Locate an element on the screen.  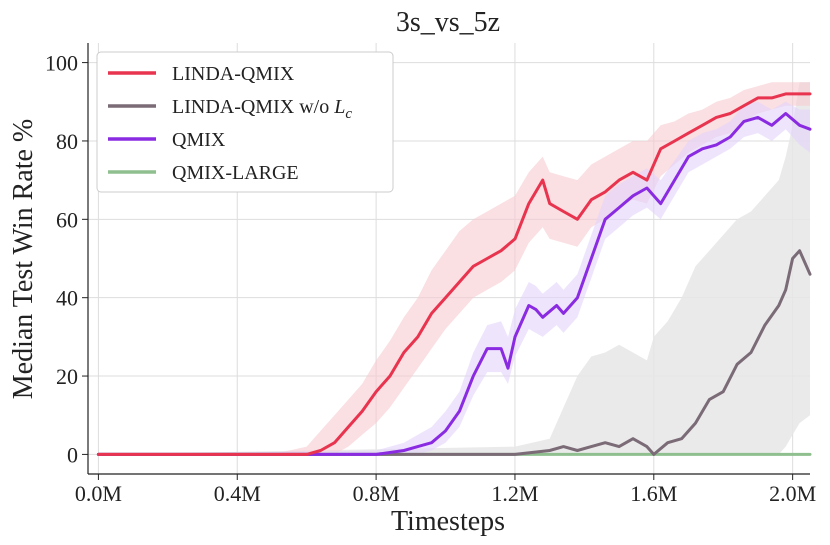
legend-label: LINDA-QMIX w/o Lc is located at coordinates (262, 109).